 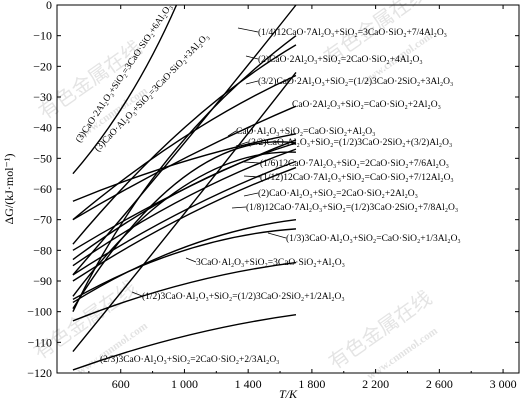 What do you see at coordinates (305, 132) in the screenshot?
I see `curve-label: CaO·Al₂O₃+SiO₂=CaO·SiO₂+Al₂O₃` at bounding box center [305, 132].